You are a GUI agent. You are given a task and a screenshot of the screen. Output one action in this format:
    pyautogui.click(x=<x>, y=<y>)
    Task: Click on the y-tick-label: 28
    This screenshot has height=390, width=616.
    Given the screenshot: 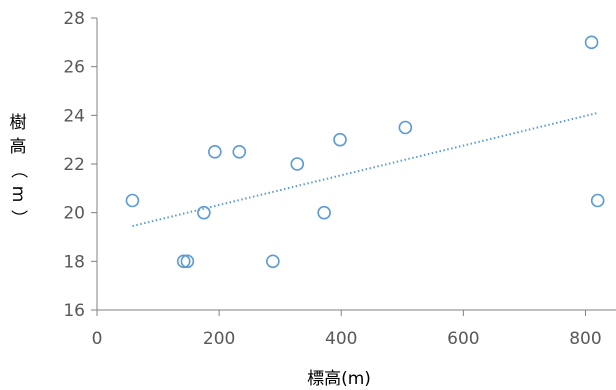 What is the action you would take?
    pyautogui.click(x=74, y=19)
    